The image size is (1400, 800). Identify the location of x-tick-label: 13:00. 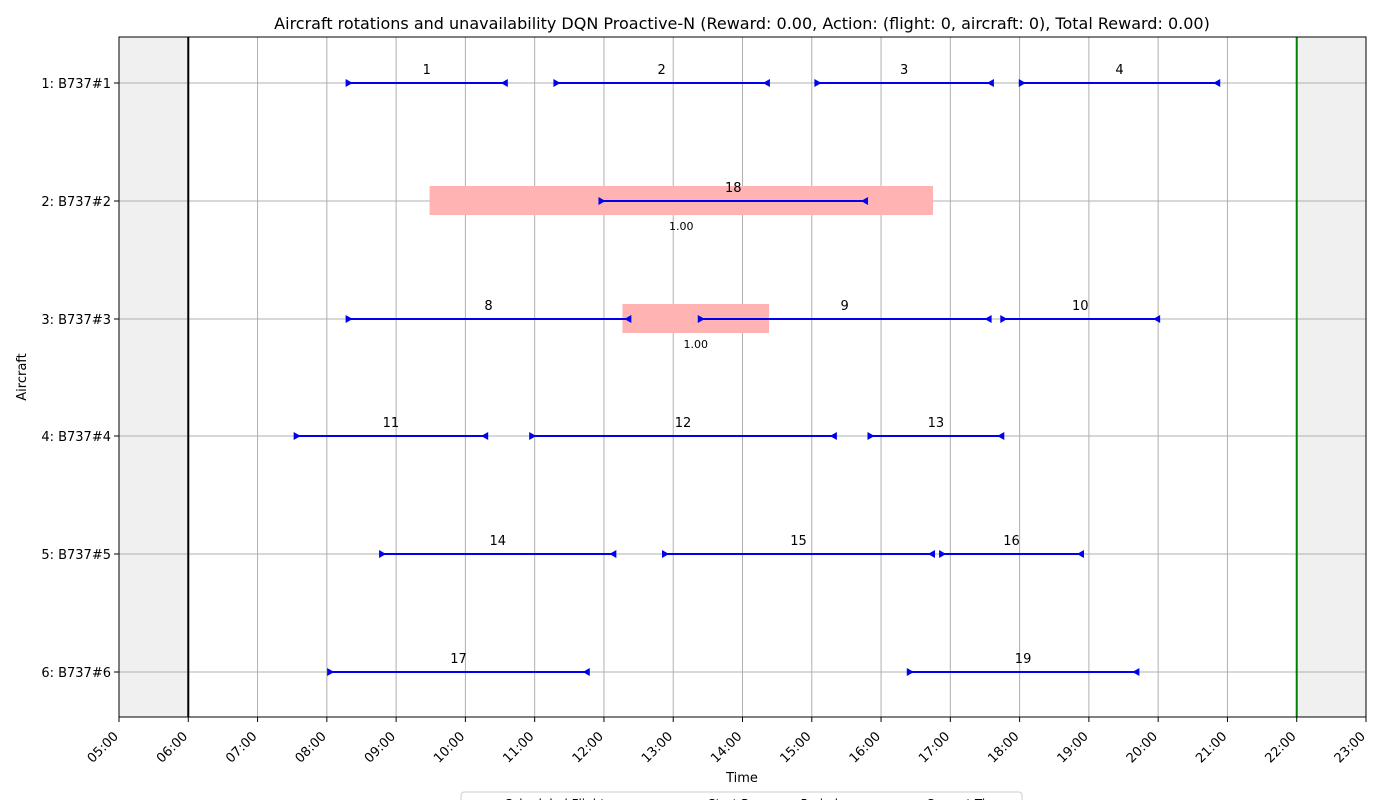
(657, 747).